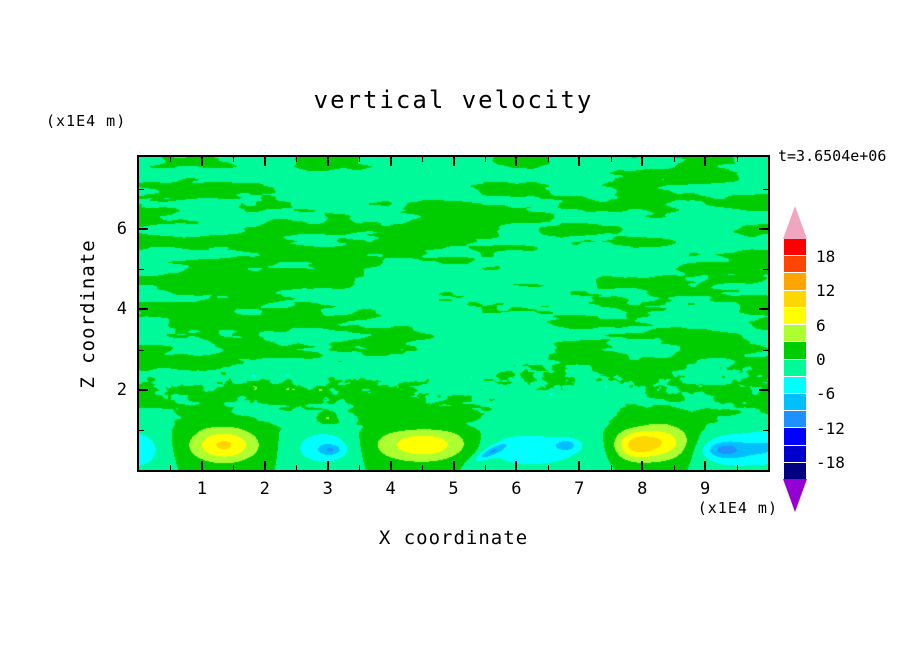 The height and width of the screenshot is (654, 904). What do you see at coordinates (832, 156) in the screenshot?
I see `time-annotation: t=3.6504e+06` at bounding box center [832, 156].